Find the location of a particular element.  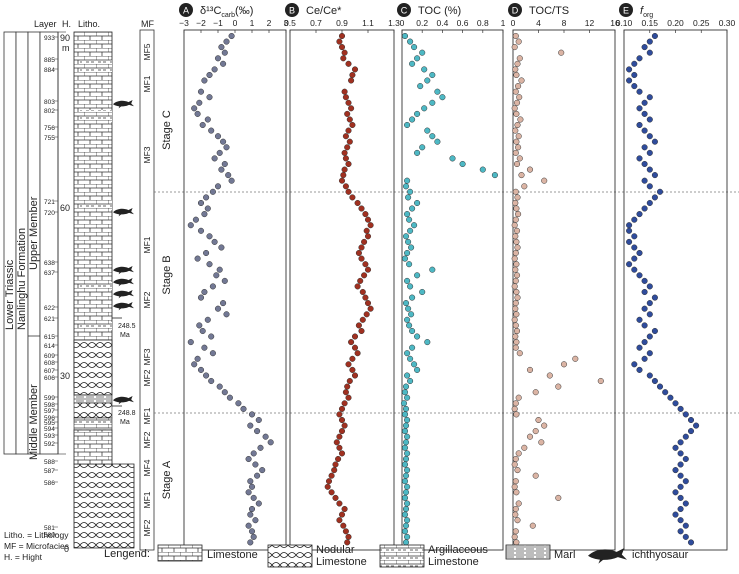

middle-member-label: Middle Member is located at coordinates (34, 422).